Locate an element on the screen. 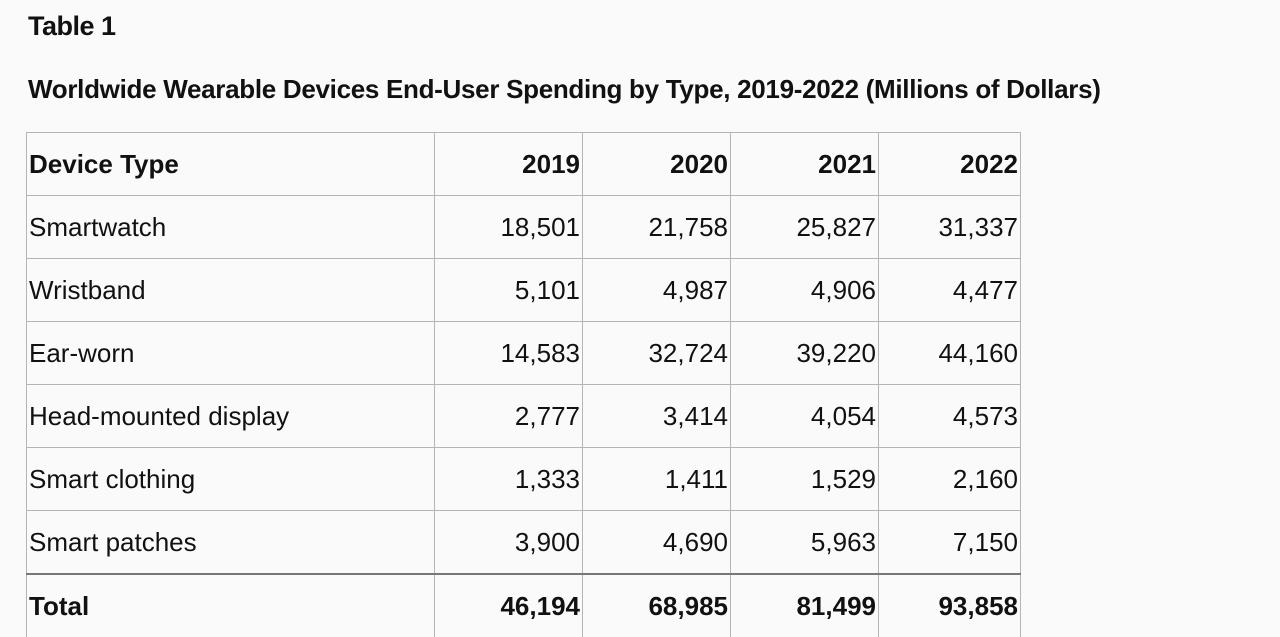 This screenshot has width=1280, height=637. total-label: Total is located at coordinates (230, 605).